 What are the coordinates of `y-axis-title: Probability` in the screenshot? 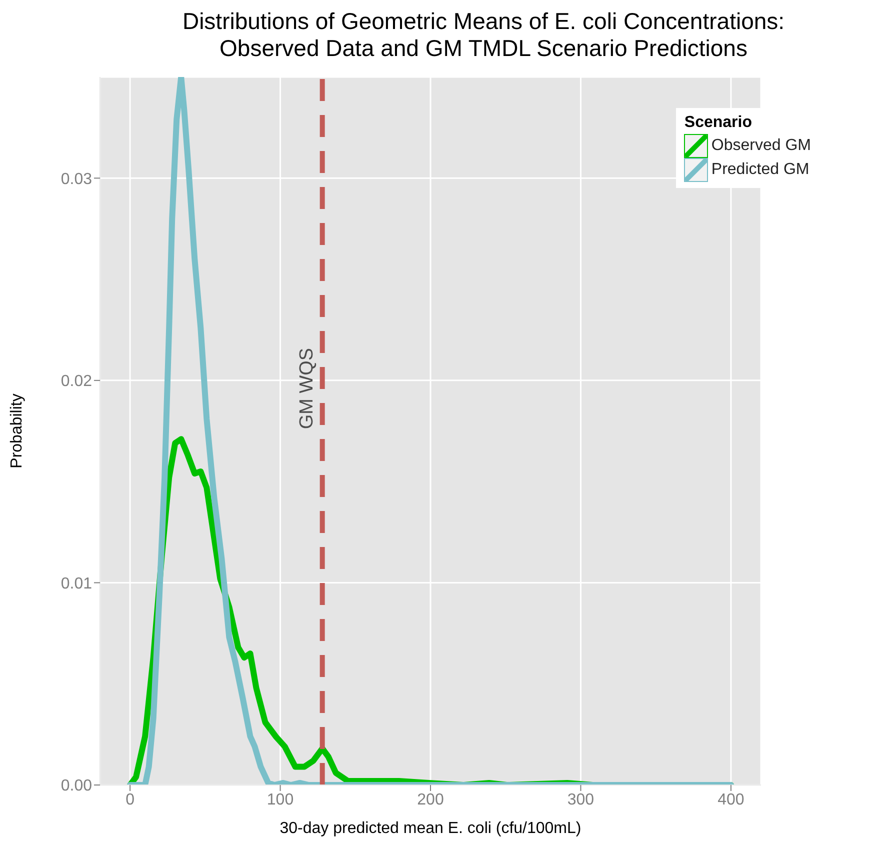 It's located at (17, 431).